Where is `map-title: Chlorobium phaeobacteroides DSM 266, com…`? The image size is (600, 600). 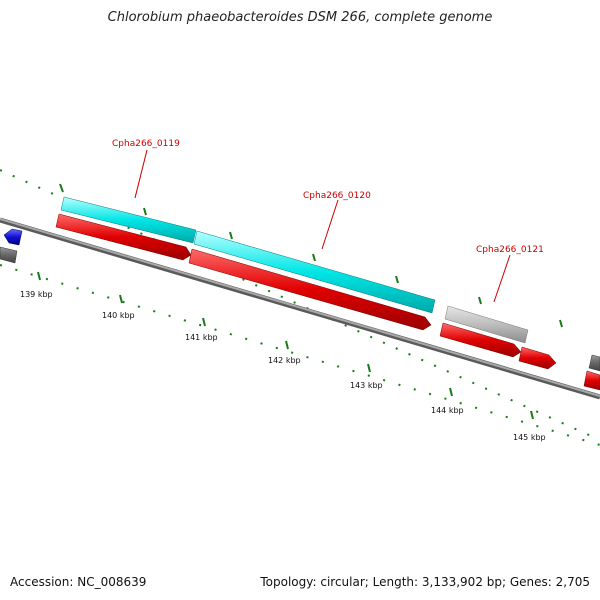
map-title: Chlorobium phaeobacteroides DSM 266, com… is located at coordinates (300, 17).